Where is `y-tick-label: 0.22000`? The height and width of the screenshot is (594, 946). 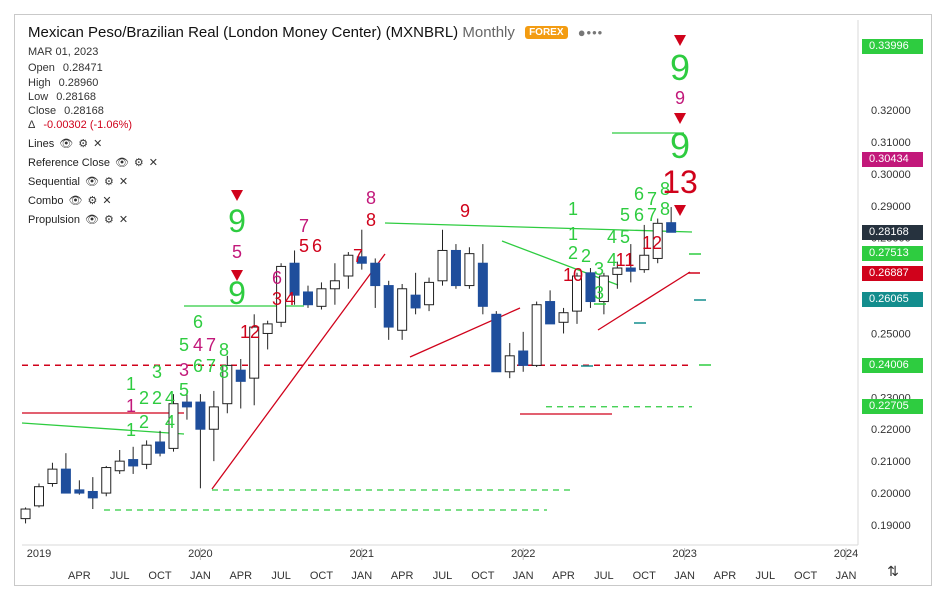
y-tick-label: 0.22000 is located at coordinates (891, 430).